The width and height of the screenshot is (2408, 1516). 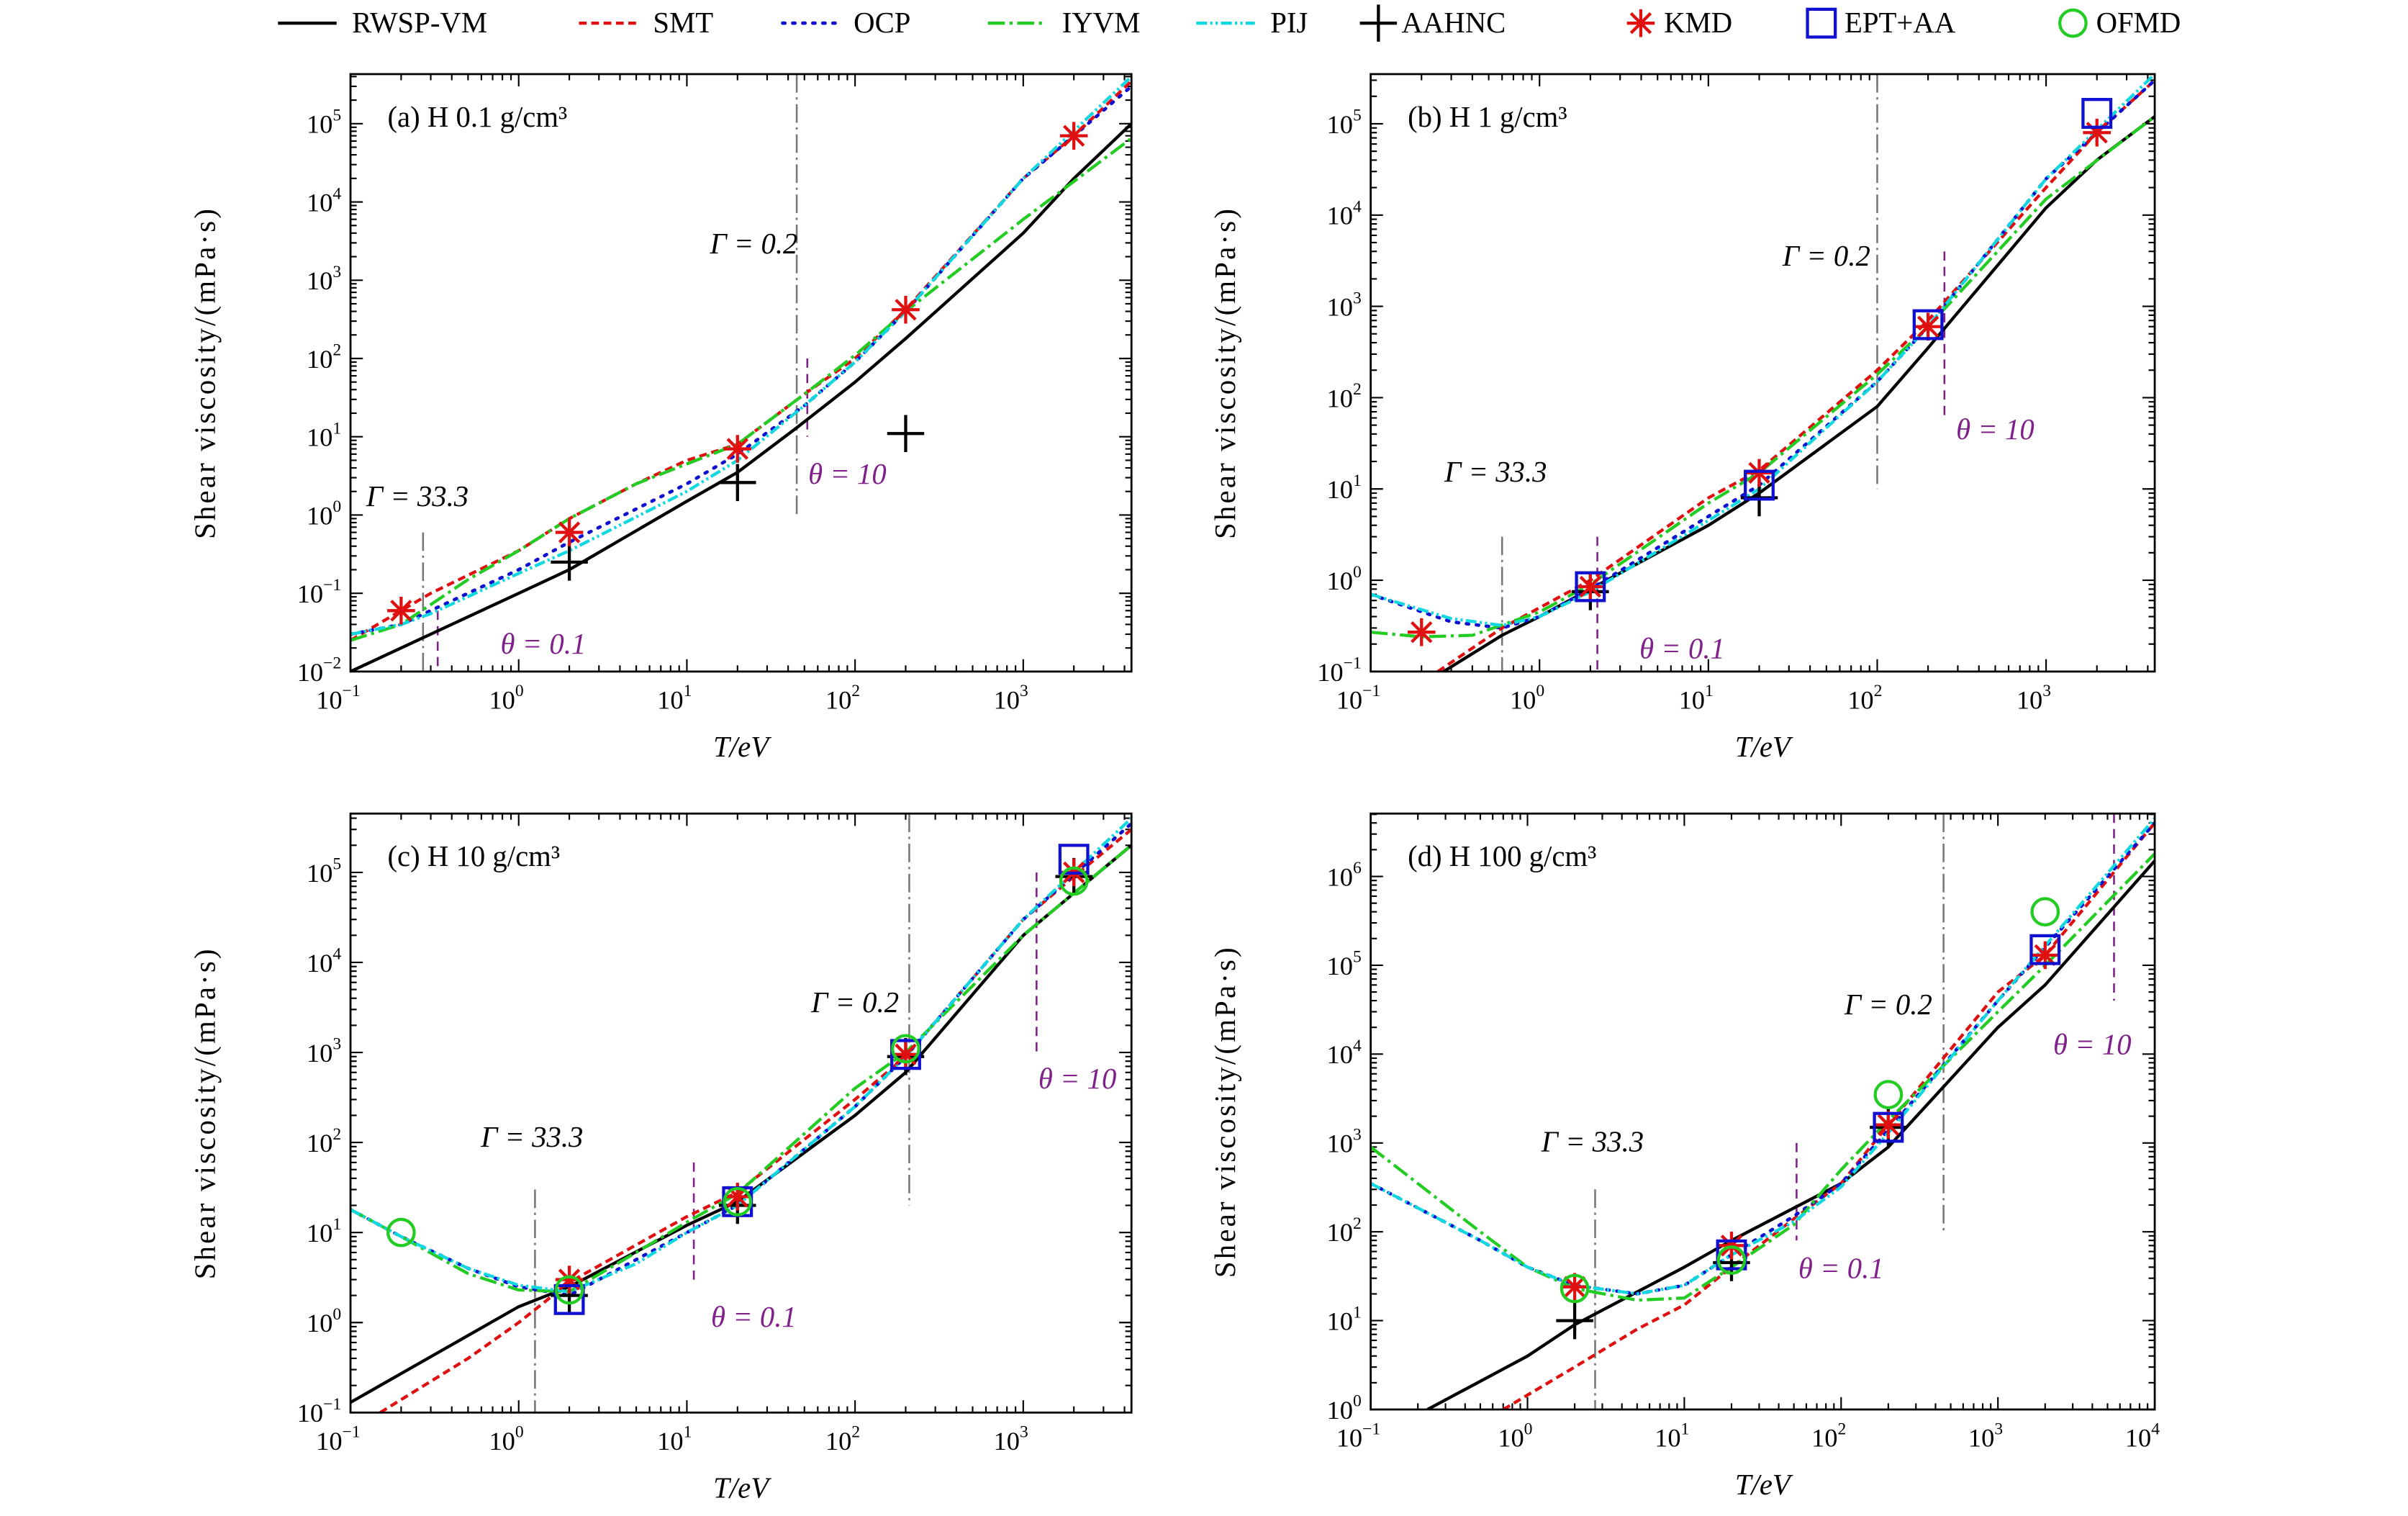 What do you see at coordinates (1841, 1269) in the screenshot?
I see `theta-label: θ = 0.1` at bounding box center [1841, 1269].